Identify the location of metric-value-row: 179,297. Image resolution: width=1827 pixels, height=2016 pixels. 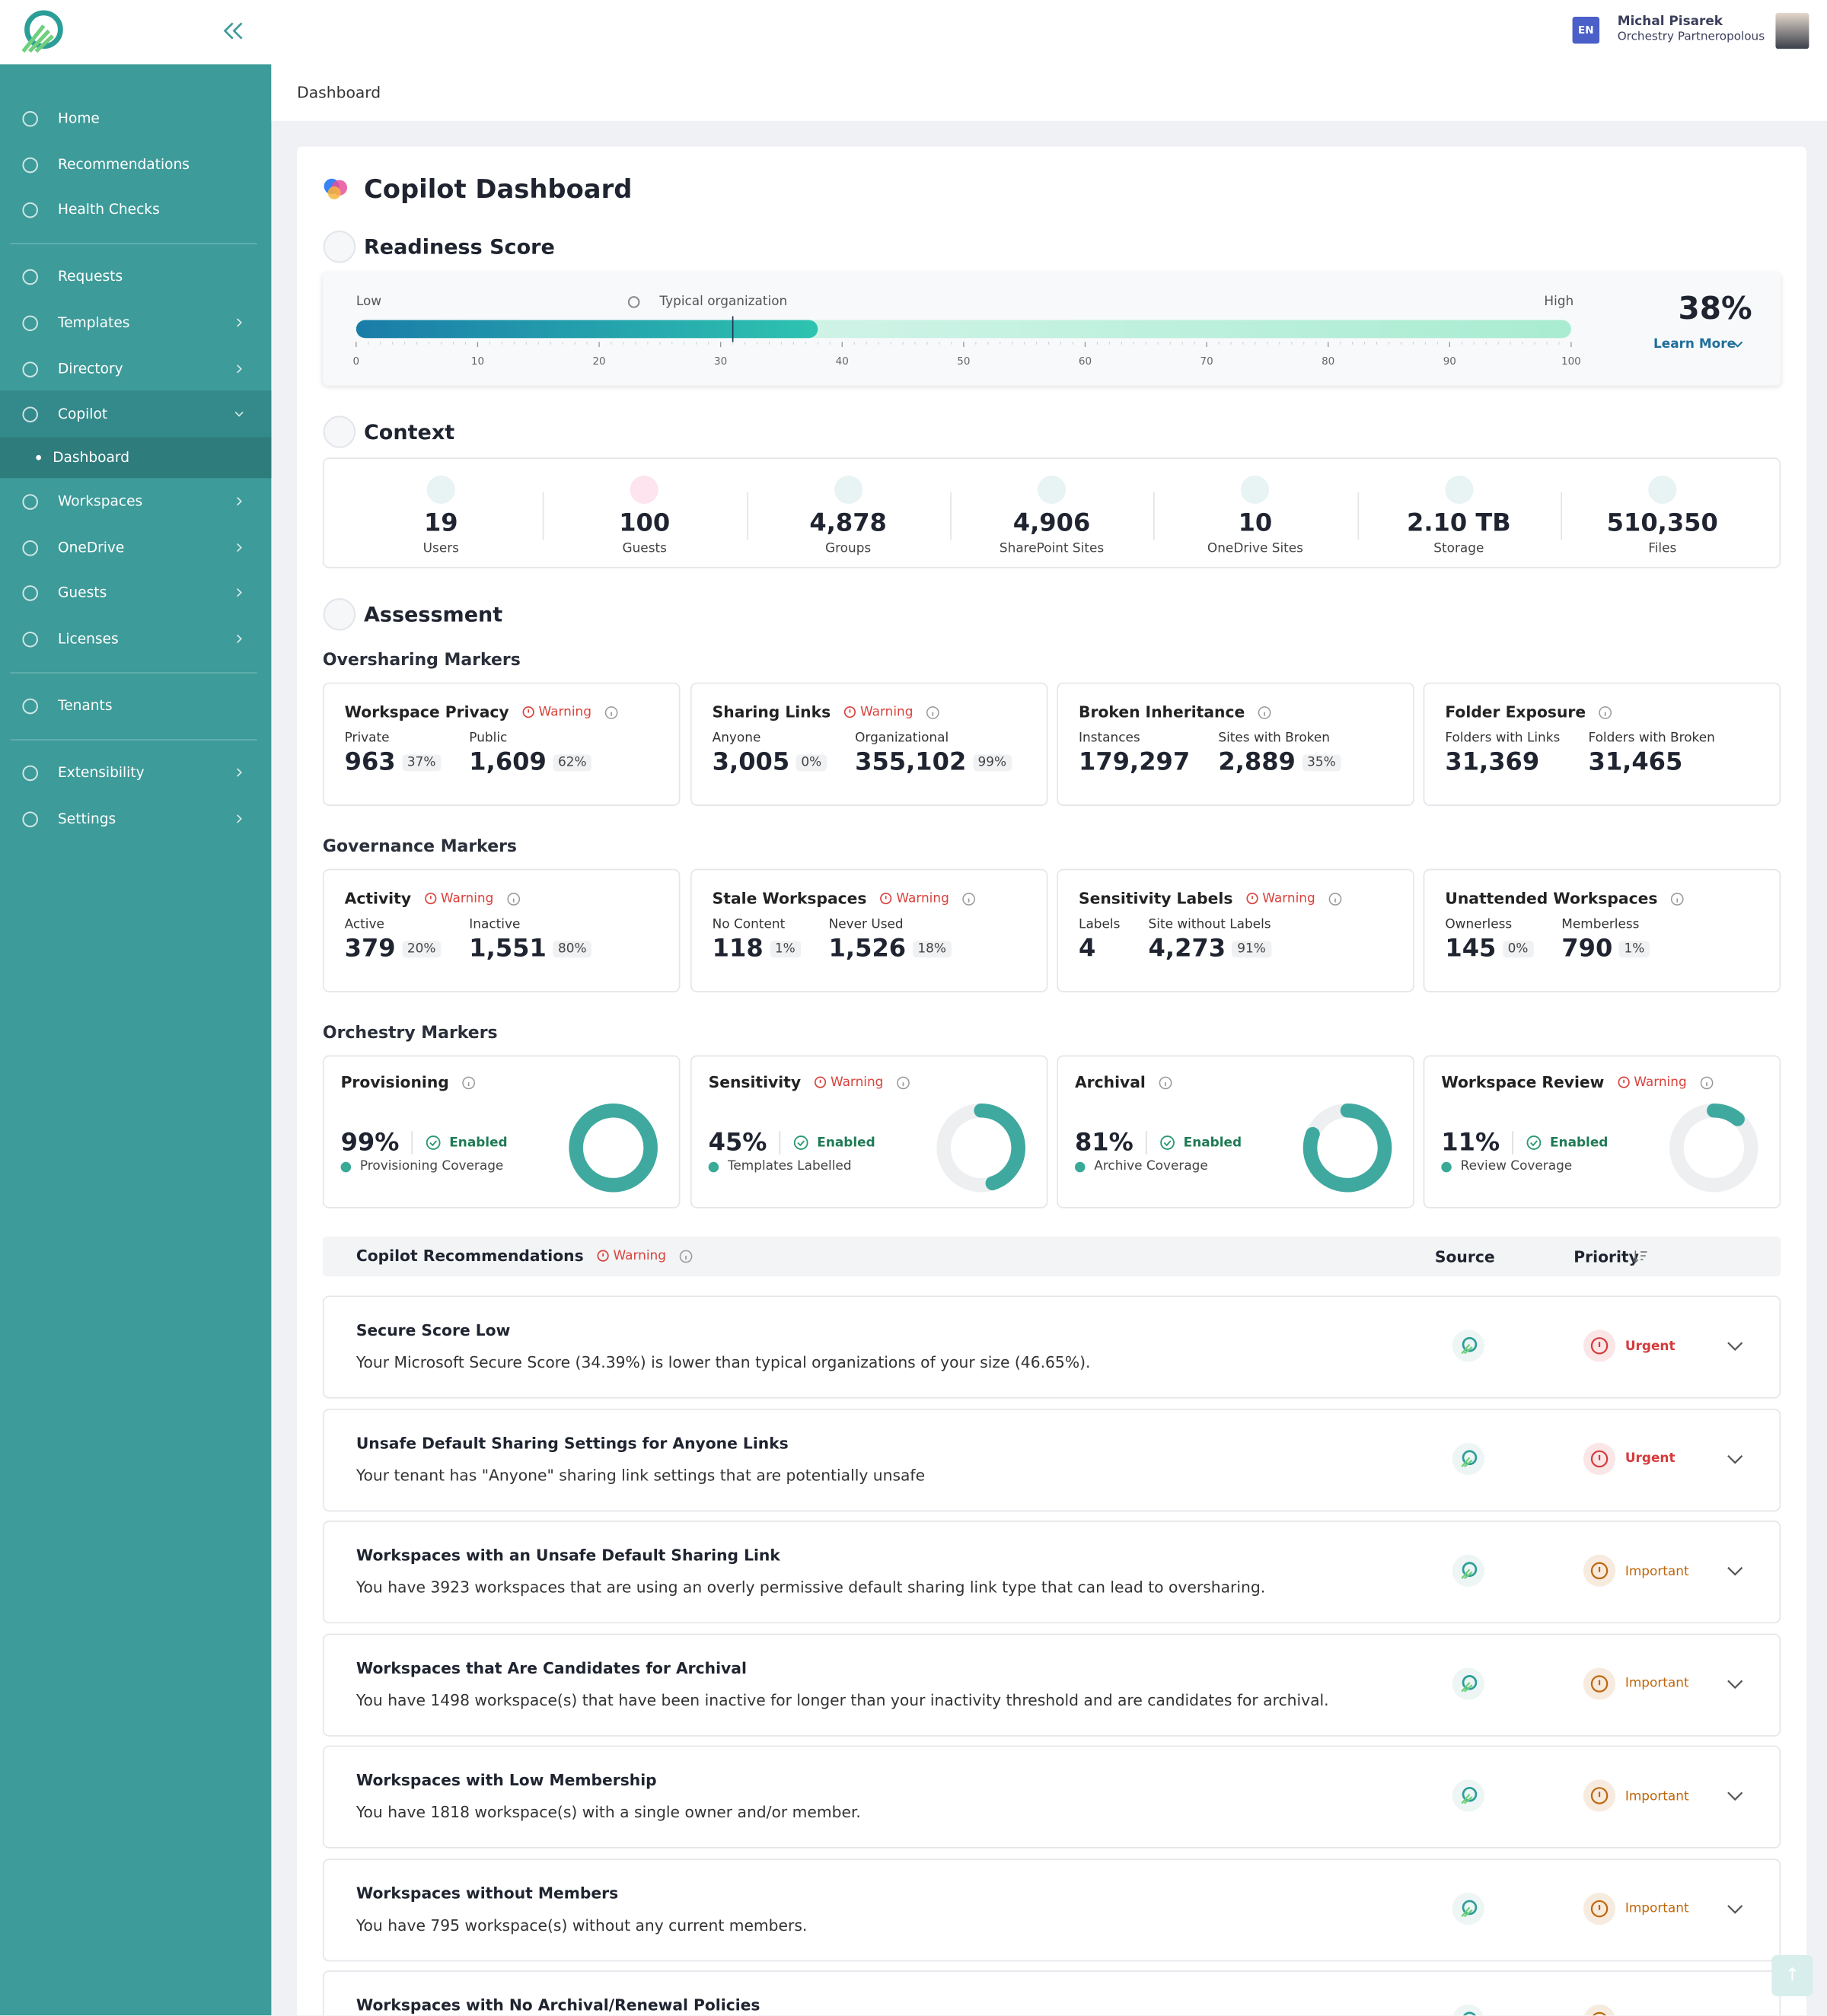
(1134, 762).